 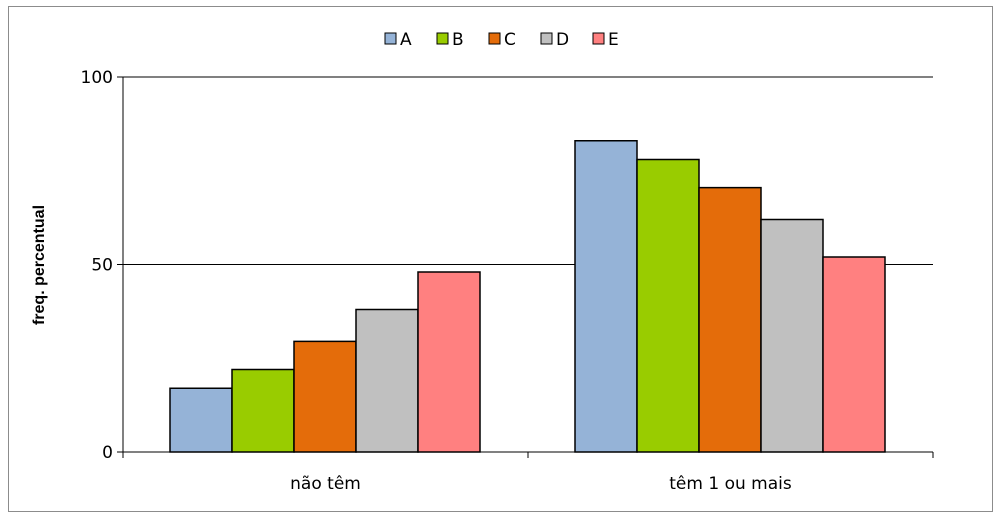 I want to click on legend-label-D: D, so click(x=562, y=40).